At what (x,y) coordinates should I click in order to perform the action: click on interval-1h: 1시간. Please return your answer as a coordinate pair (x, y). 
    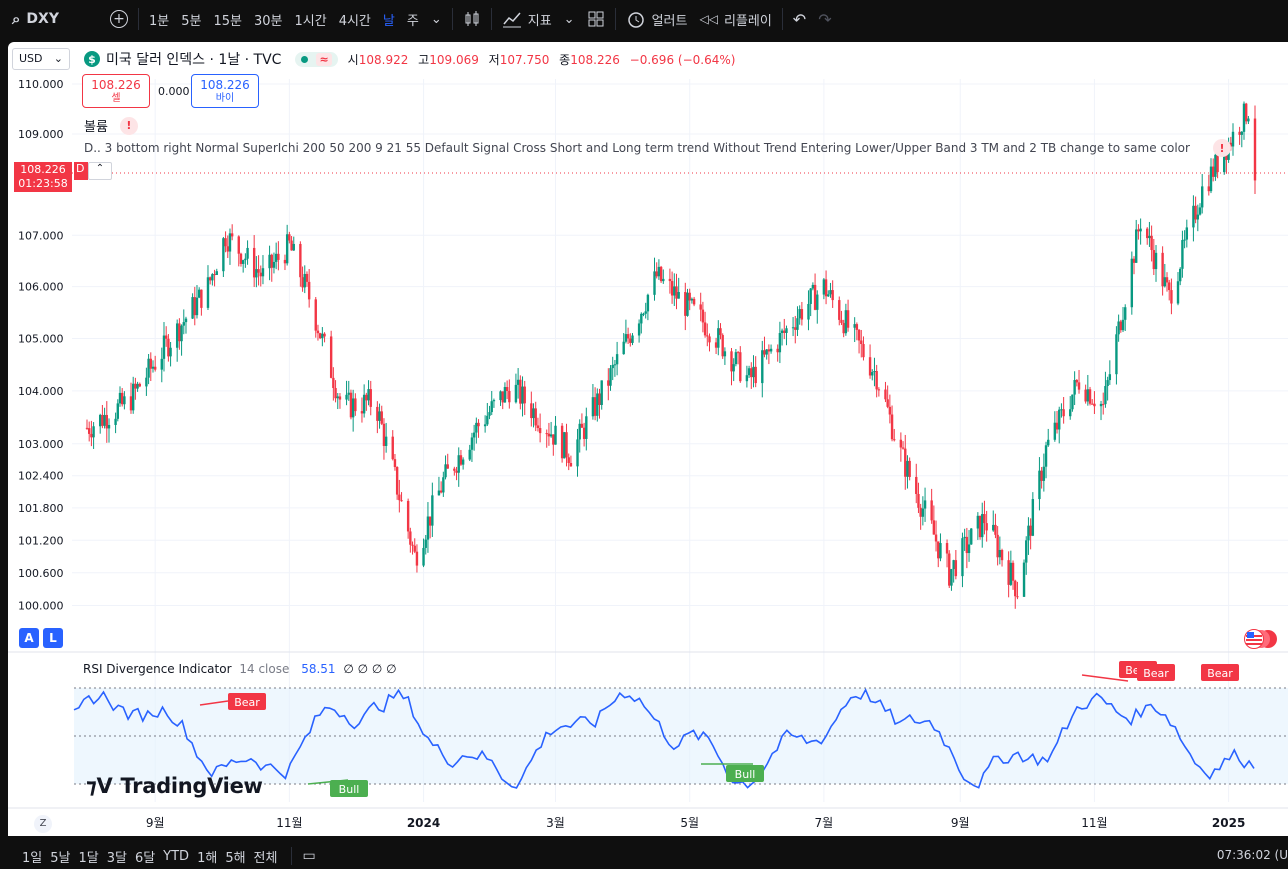
    Looking at the image, I should click on (311, 19).